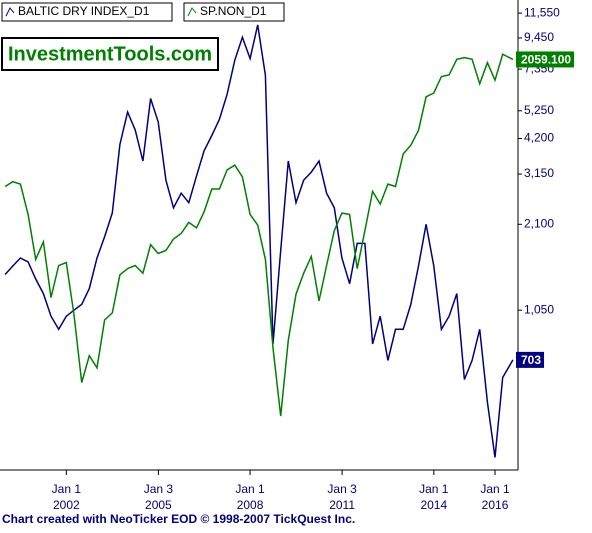 The height and width of the screenshot is (533, 592). I want to click on y-tick-label: 4,200, so click(539, 138).